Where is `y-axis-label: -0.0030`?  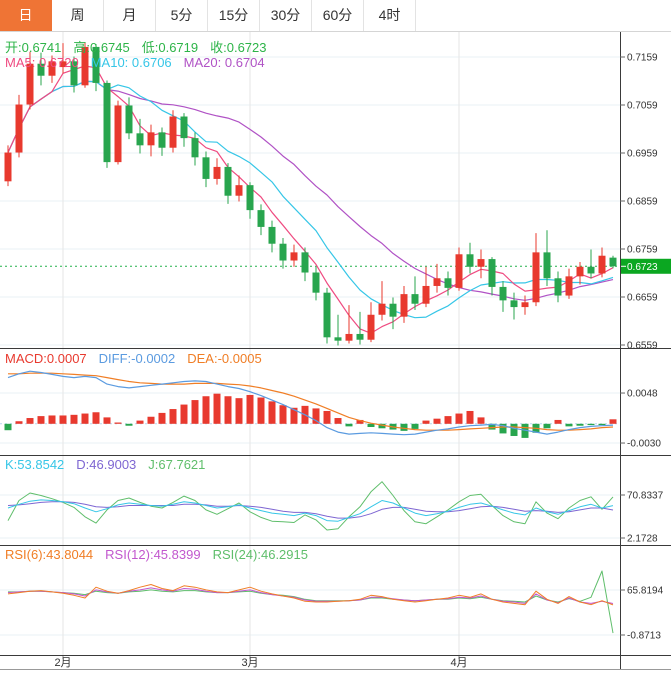
y-axis-label: -0.0030 is located at coordinates (644, 444).